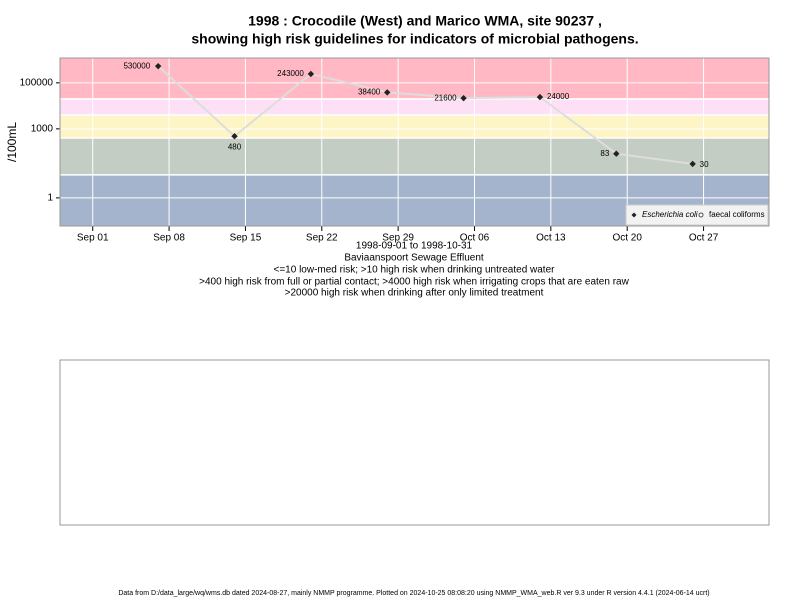  What do you see at coordinates (445, 97) in the screenshot?
I see `data-label: 21600` at bounding box center [445, 97].